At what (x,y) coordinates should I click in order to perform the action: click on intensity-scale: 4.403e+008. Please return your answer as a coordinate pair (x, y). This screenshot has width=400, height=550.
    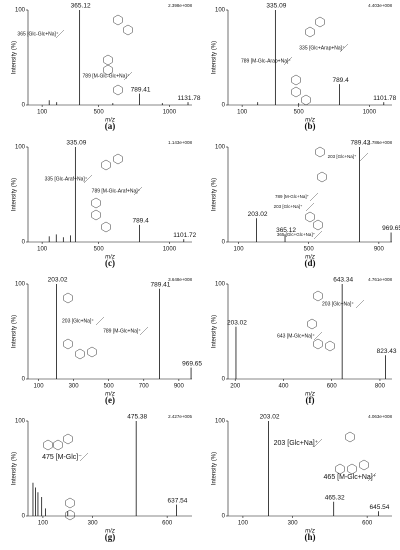
    Looking at the image, I should click on (380, 5).